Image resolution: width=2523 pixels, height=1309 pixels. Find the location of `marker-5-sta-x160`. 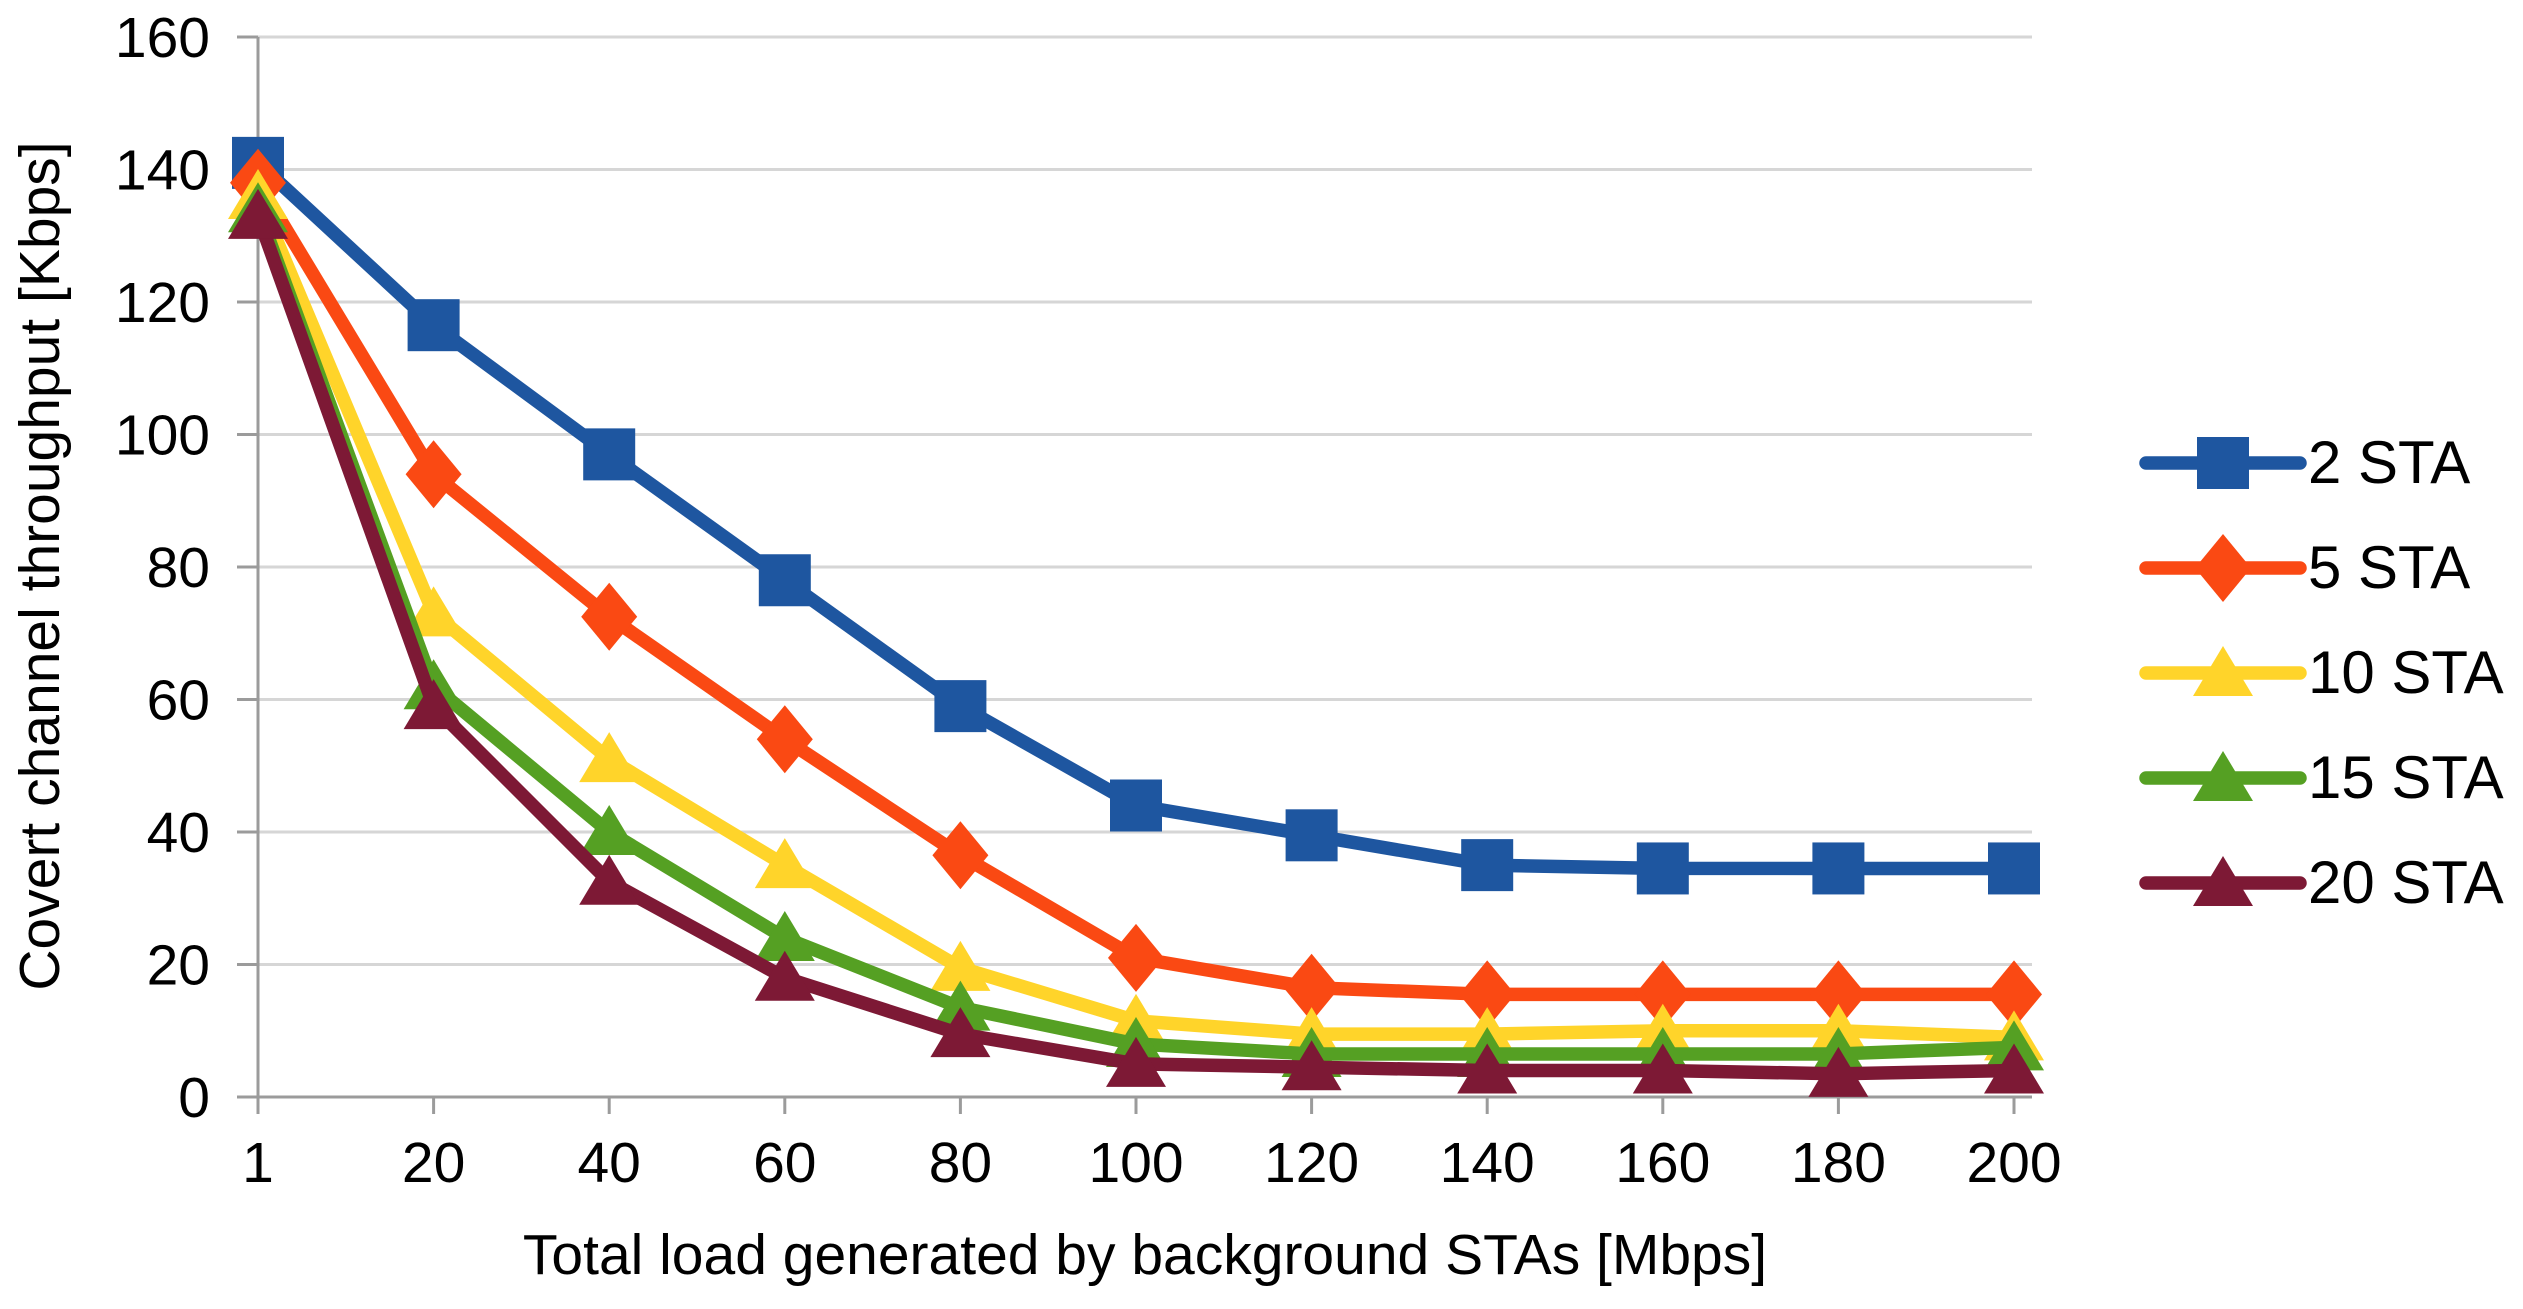

marker-5-sta-x160 is located at coordinates (1662, 994).